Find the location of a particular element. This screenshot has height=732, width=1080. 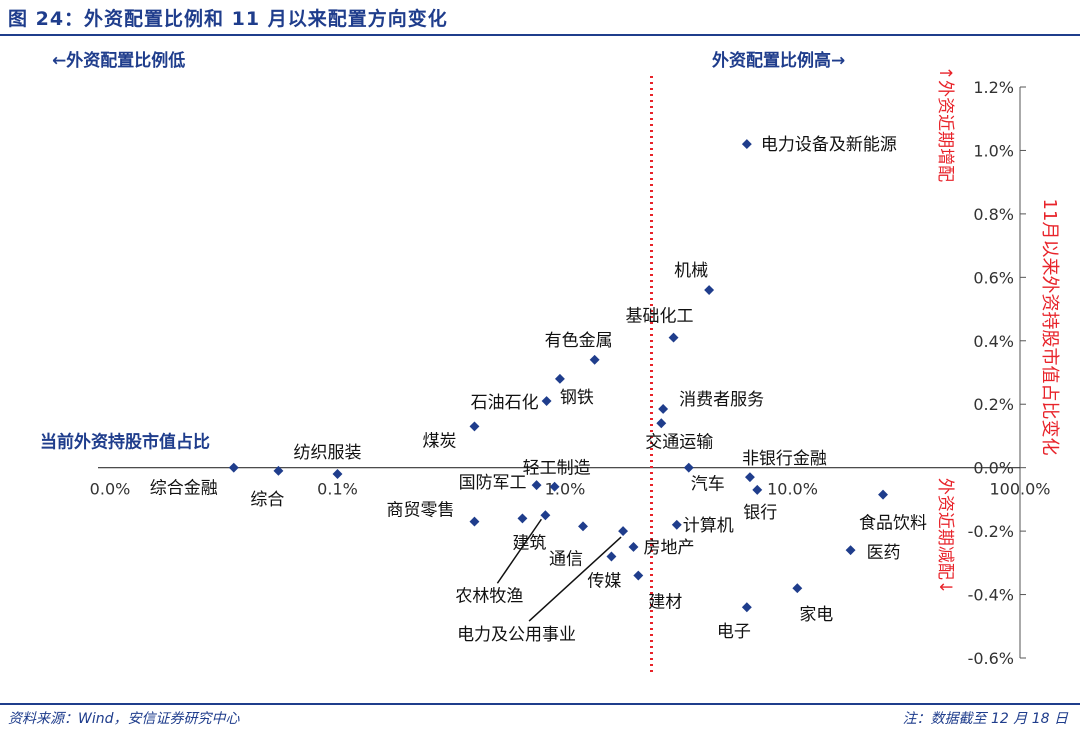

x-tick-label: 0.1% is located at coordinates (337, 489).